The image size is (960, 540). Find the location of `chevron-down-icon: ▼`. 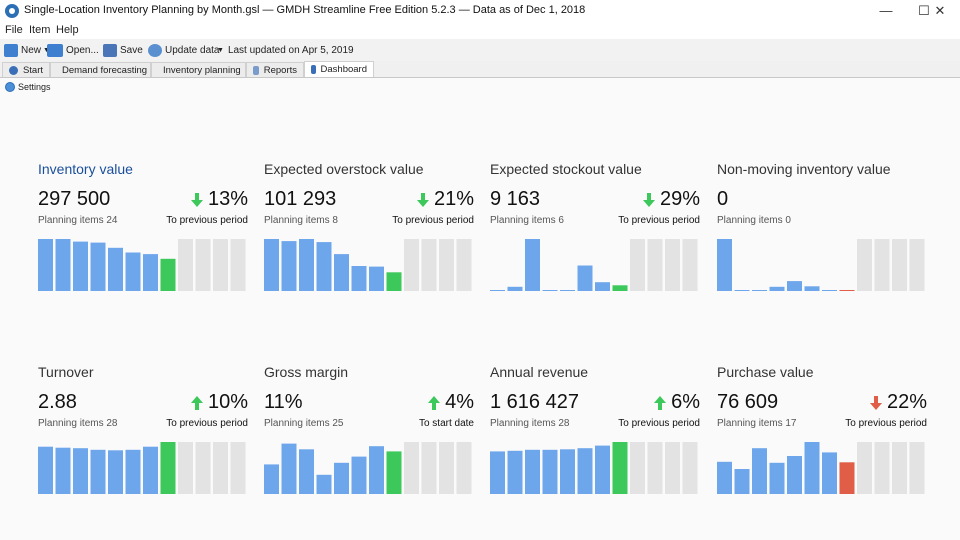

chevron-down-icon: ▼ is located at coordinates (46, 50).